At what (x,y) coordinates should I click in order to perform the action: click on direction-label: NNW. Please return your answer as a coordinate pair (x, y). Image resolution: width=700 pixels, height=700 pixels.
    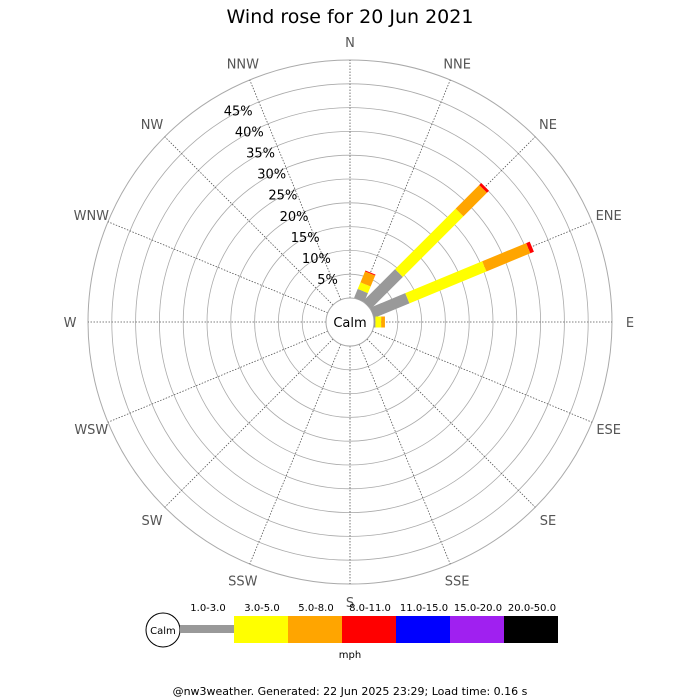
    Looking at the image, I should click on (243, 64).